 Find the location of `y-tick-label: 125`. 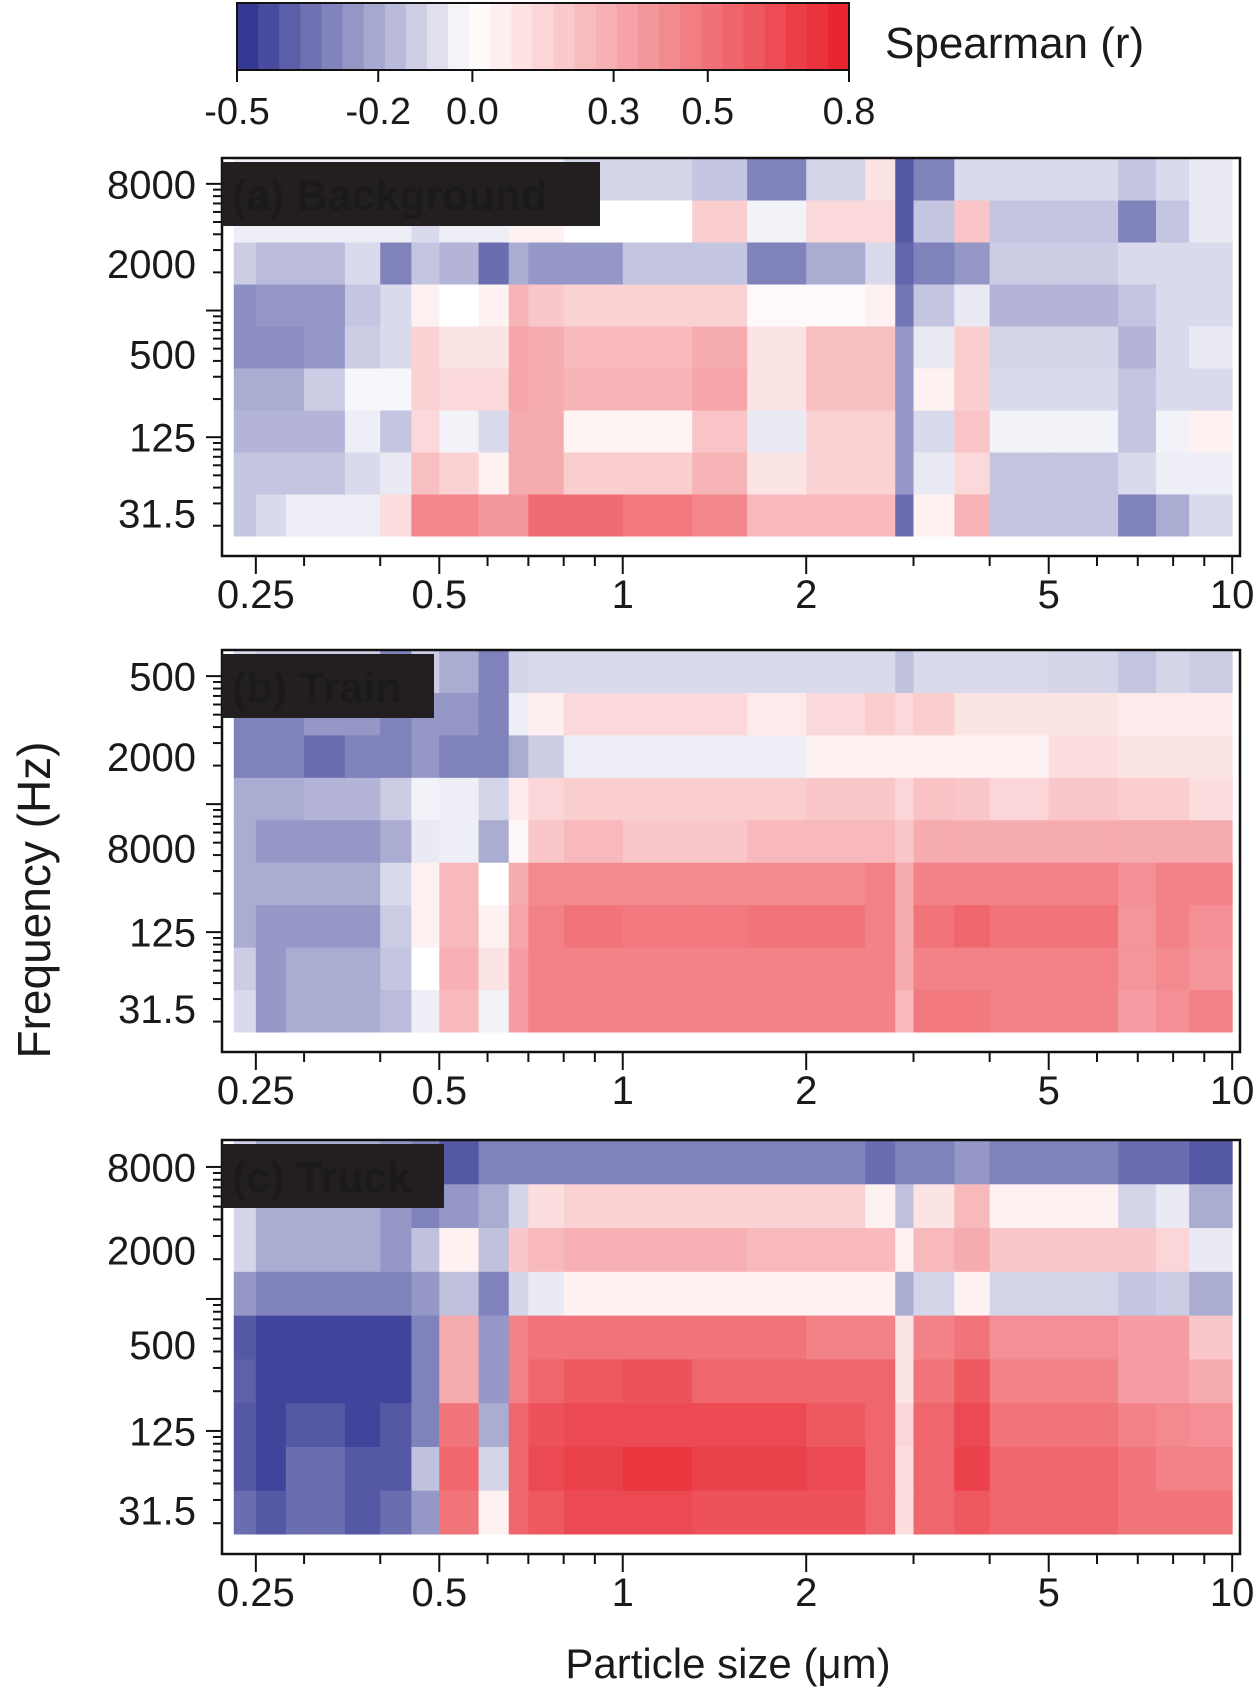

y-tick-label: 125 is located at coordinates (162, 934).